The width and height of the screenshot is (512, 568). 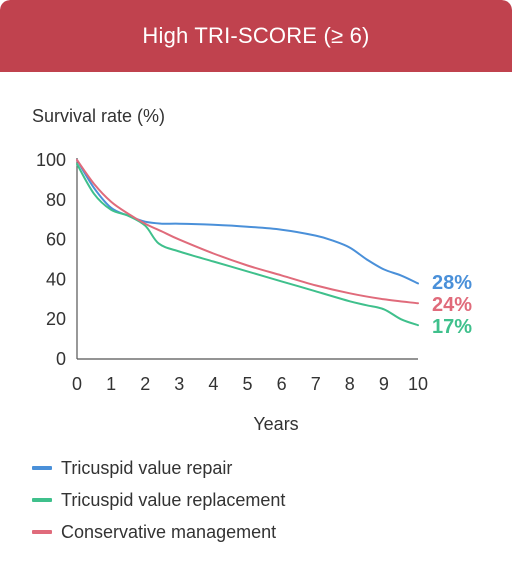 I want to click on chart-title: High TRI-SCORE (≥ 6), so click(x=256, y=35).